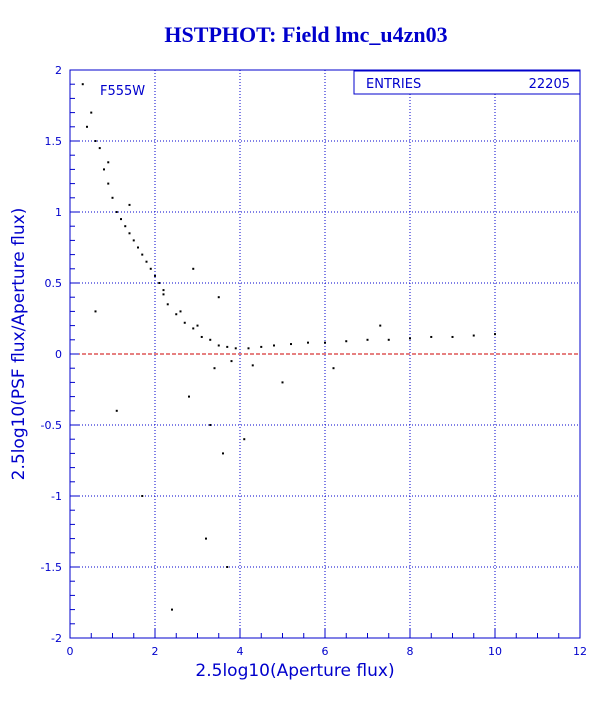  What do you see at coordinates (580, 651) in the screenshot?
I see `x-tick-label: 12` at bounding box center [580, 651].